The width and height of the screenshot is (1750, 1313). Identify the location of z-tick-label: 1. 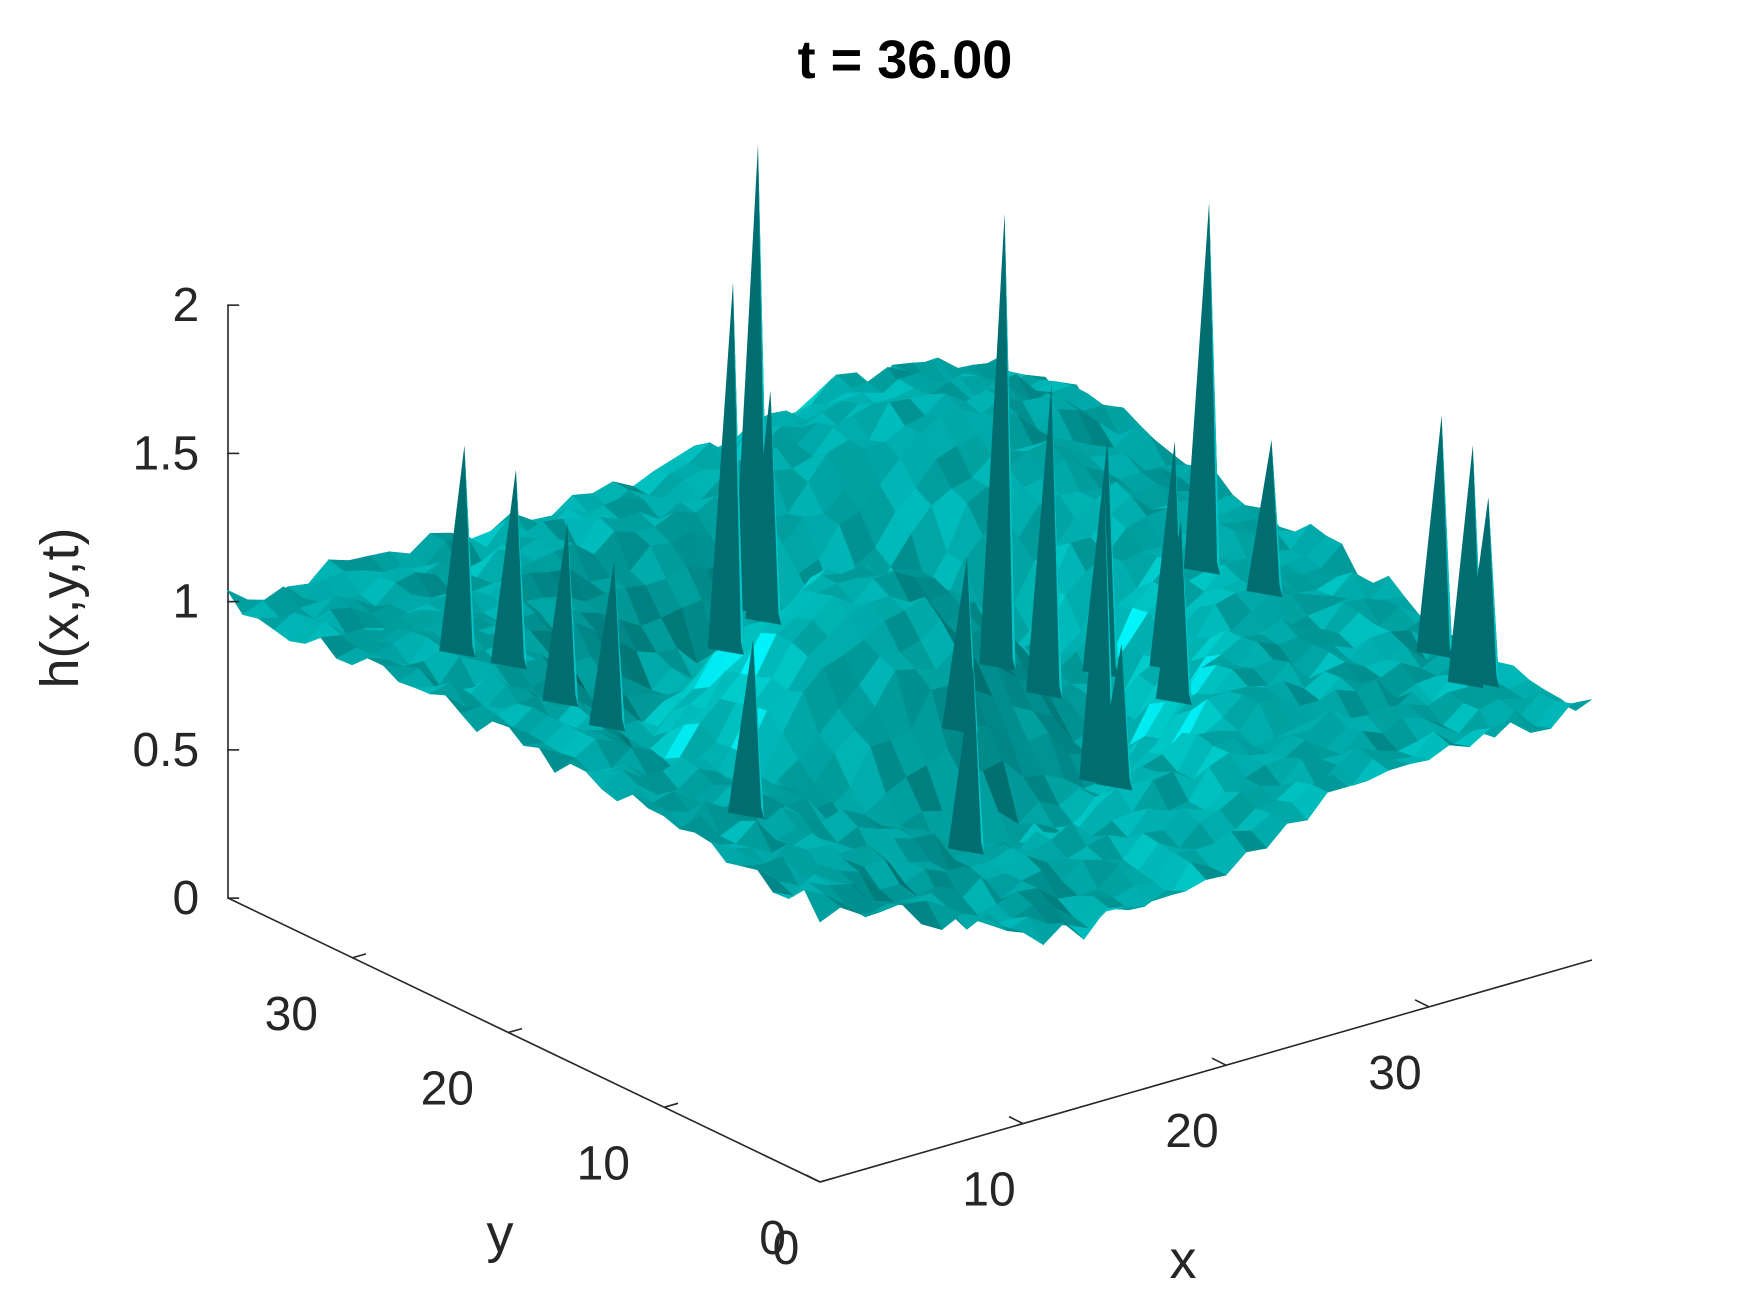
(185, 602).